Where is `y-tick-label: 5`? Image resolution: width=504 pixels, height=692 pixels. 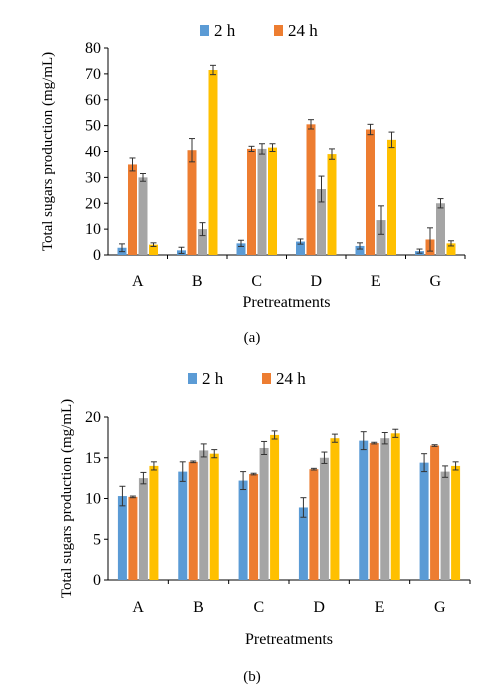 y-tick-label: 5 is located at coordinates (97, 539).